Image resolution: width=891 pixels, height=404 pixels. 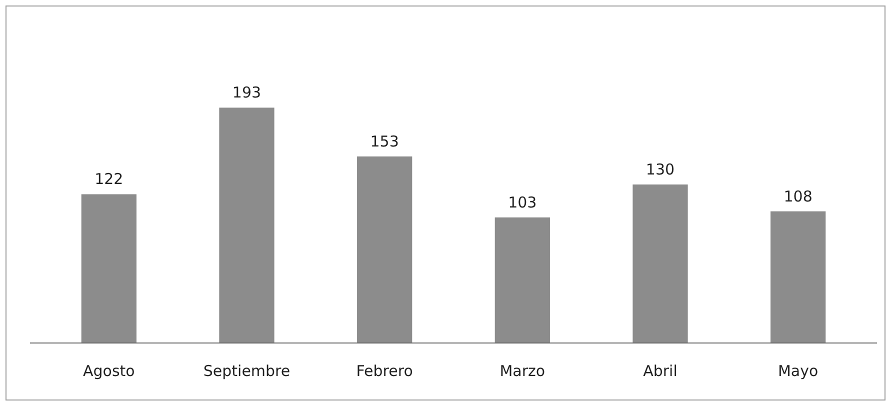 I want to click on x-tick-label: Marzo, so click(x=523, y=371).